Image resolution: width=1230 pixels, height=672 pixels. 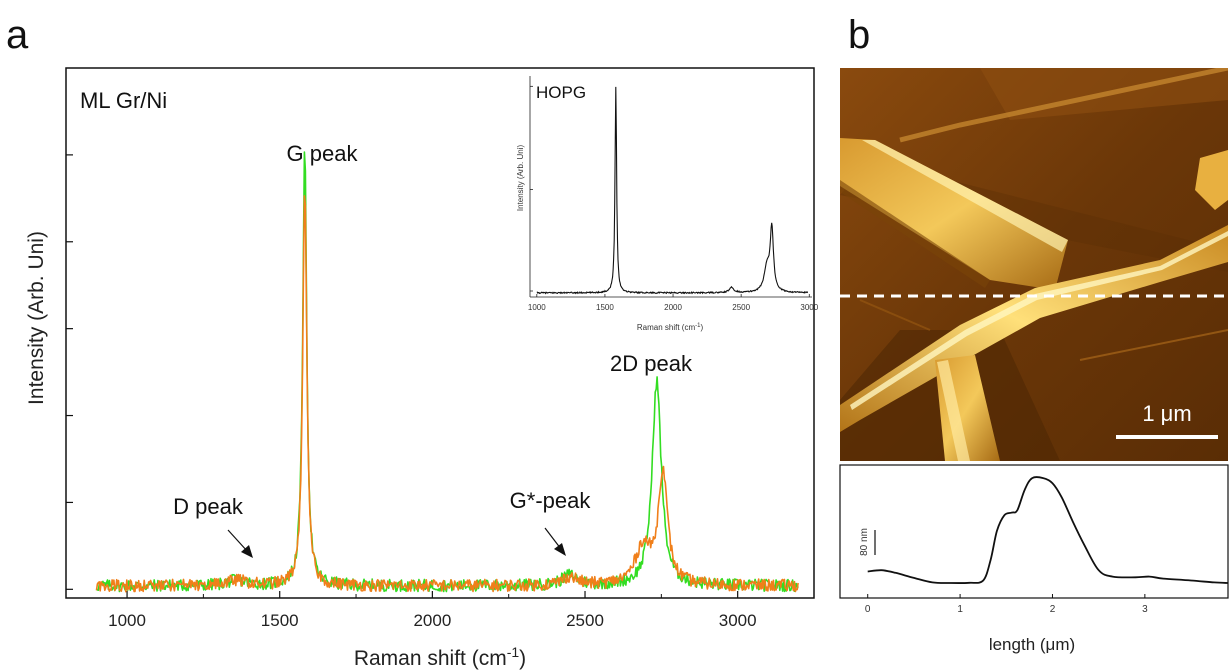 What do you see at coordinates (670, 327) in the screenshot?
I see `inset-x-axis-title: Raman shift (cm-1)` at bounding box center [670, 327].